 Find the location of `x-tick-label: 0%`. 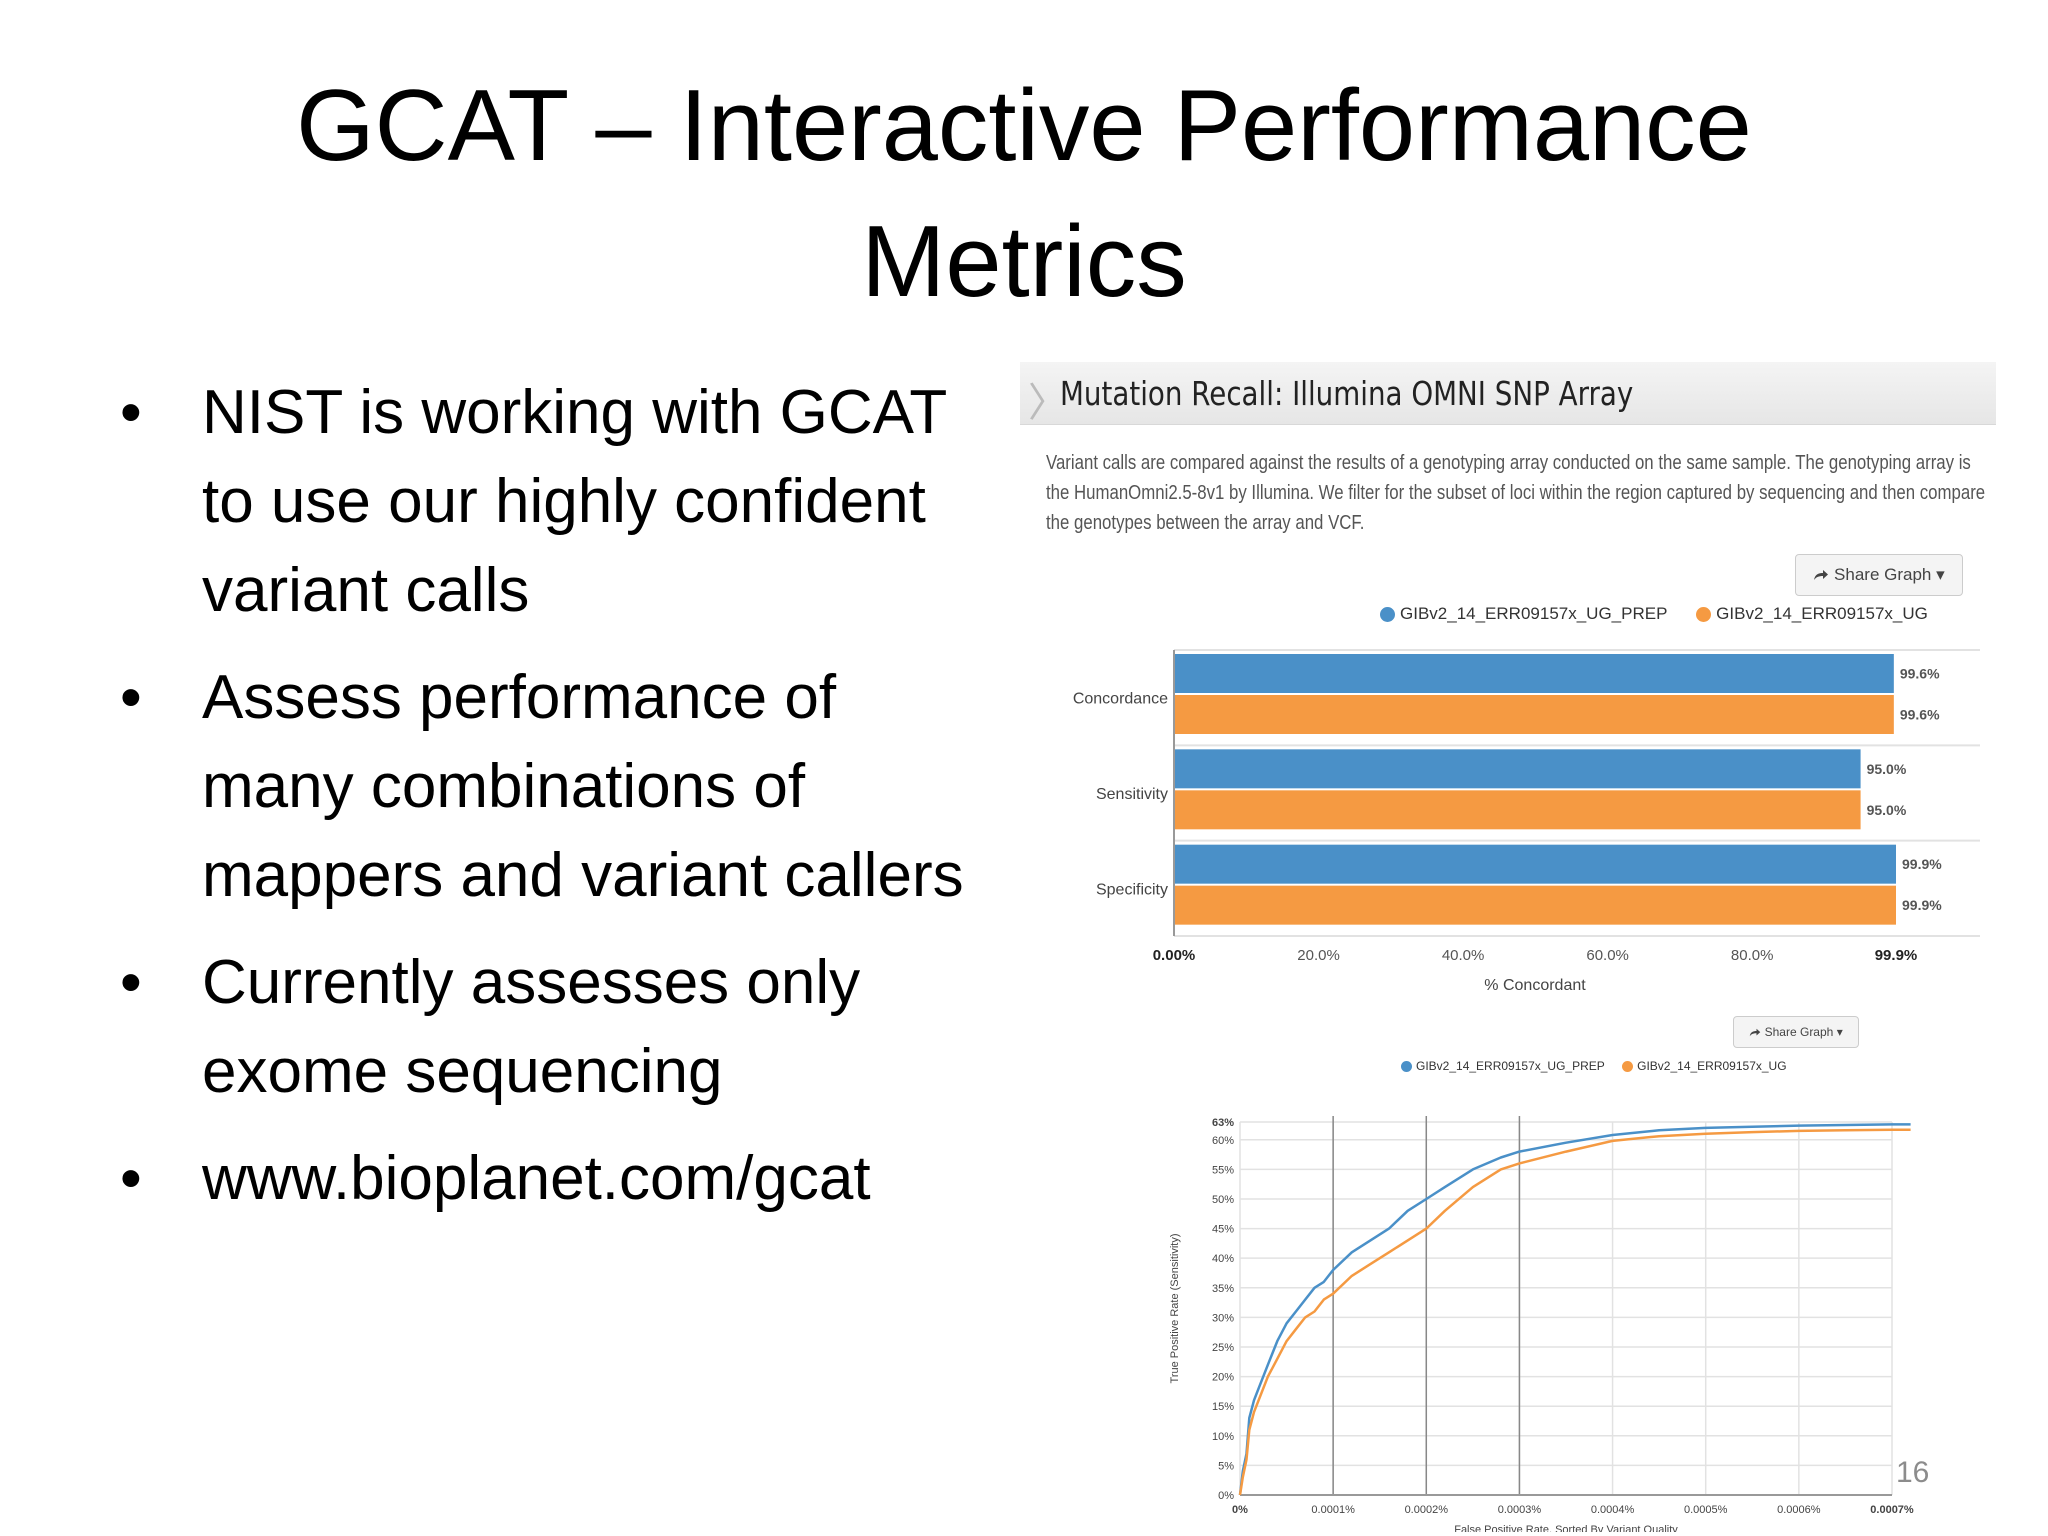

x-tick-label: 0% is located at coordinates (1240, 1510).